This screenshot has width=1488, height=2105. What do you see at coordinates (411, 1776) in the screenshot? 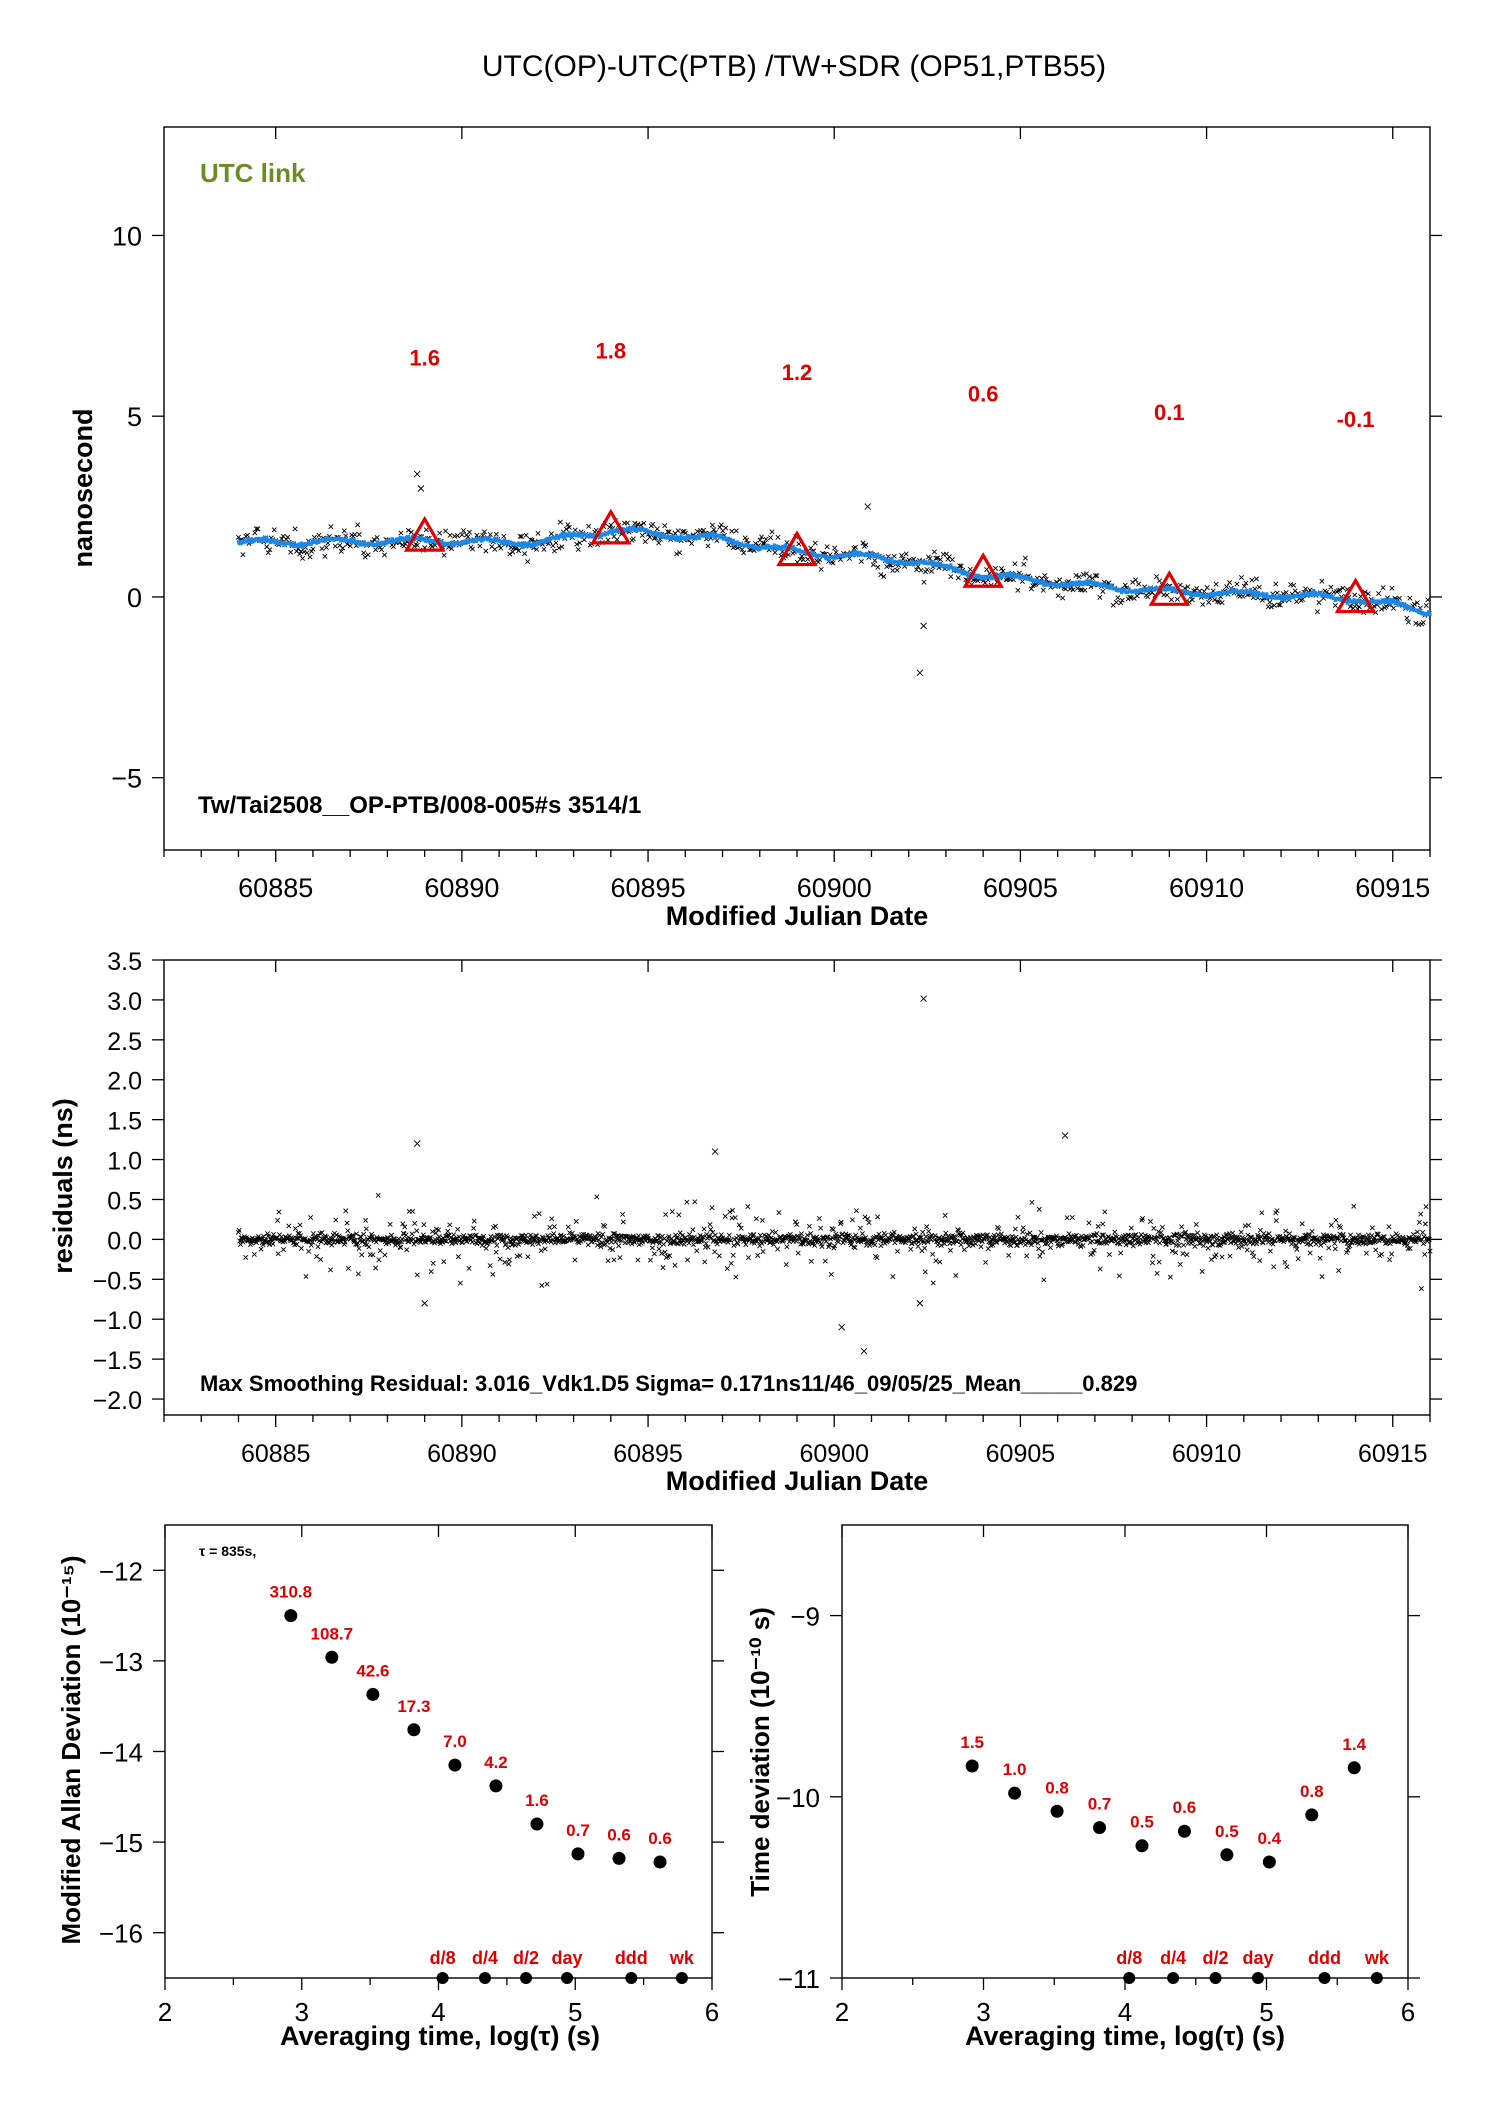
I see `mdev-axis-ticks: 2 3 4 5 6 −16 −15 −14 −13 −12` at bounding box center [411, 1776].